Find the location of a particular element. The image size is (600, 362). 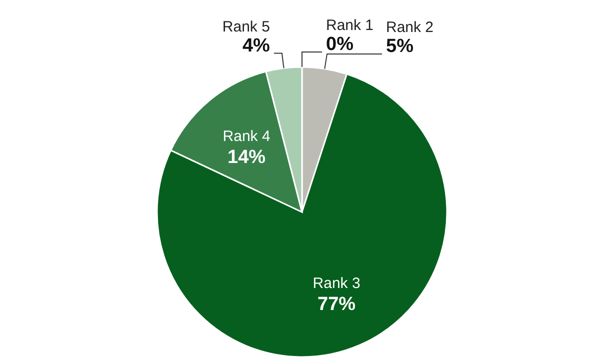

data-label: 14% is located at coordinates (247, 157).